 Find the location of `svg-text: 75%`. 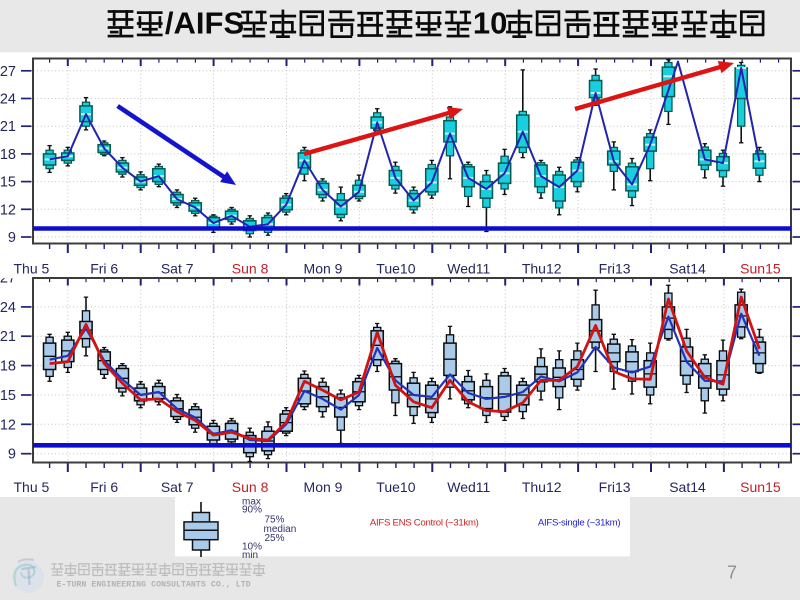

svg-text: 75% is located at coordinates (275, 520).